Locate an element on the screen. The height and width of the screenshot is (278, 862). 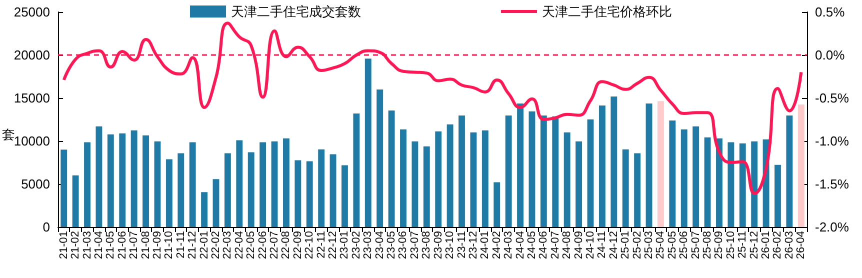
y2-tick-label: 0.5% is located at coordinates (830, 12).